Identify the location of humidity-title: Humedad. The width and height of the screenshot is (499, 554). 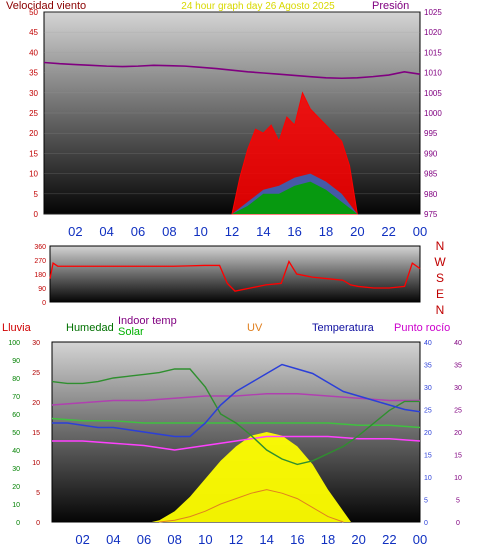
(90, 328).